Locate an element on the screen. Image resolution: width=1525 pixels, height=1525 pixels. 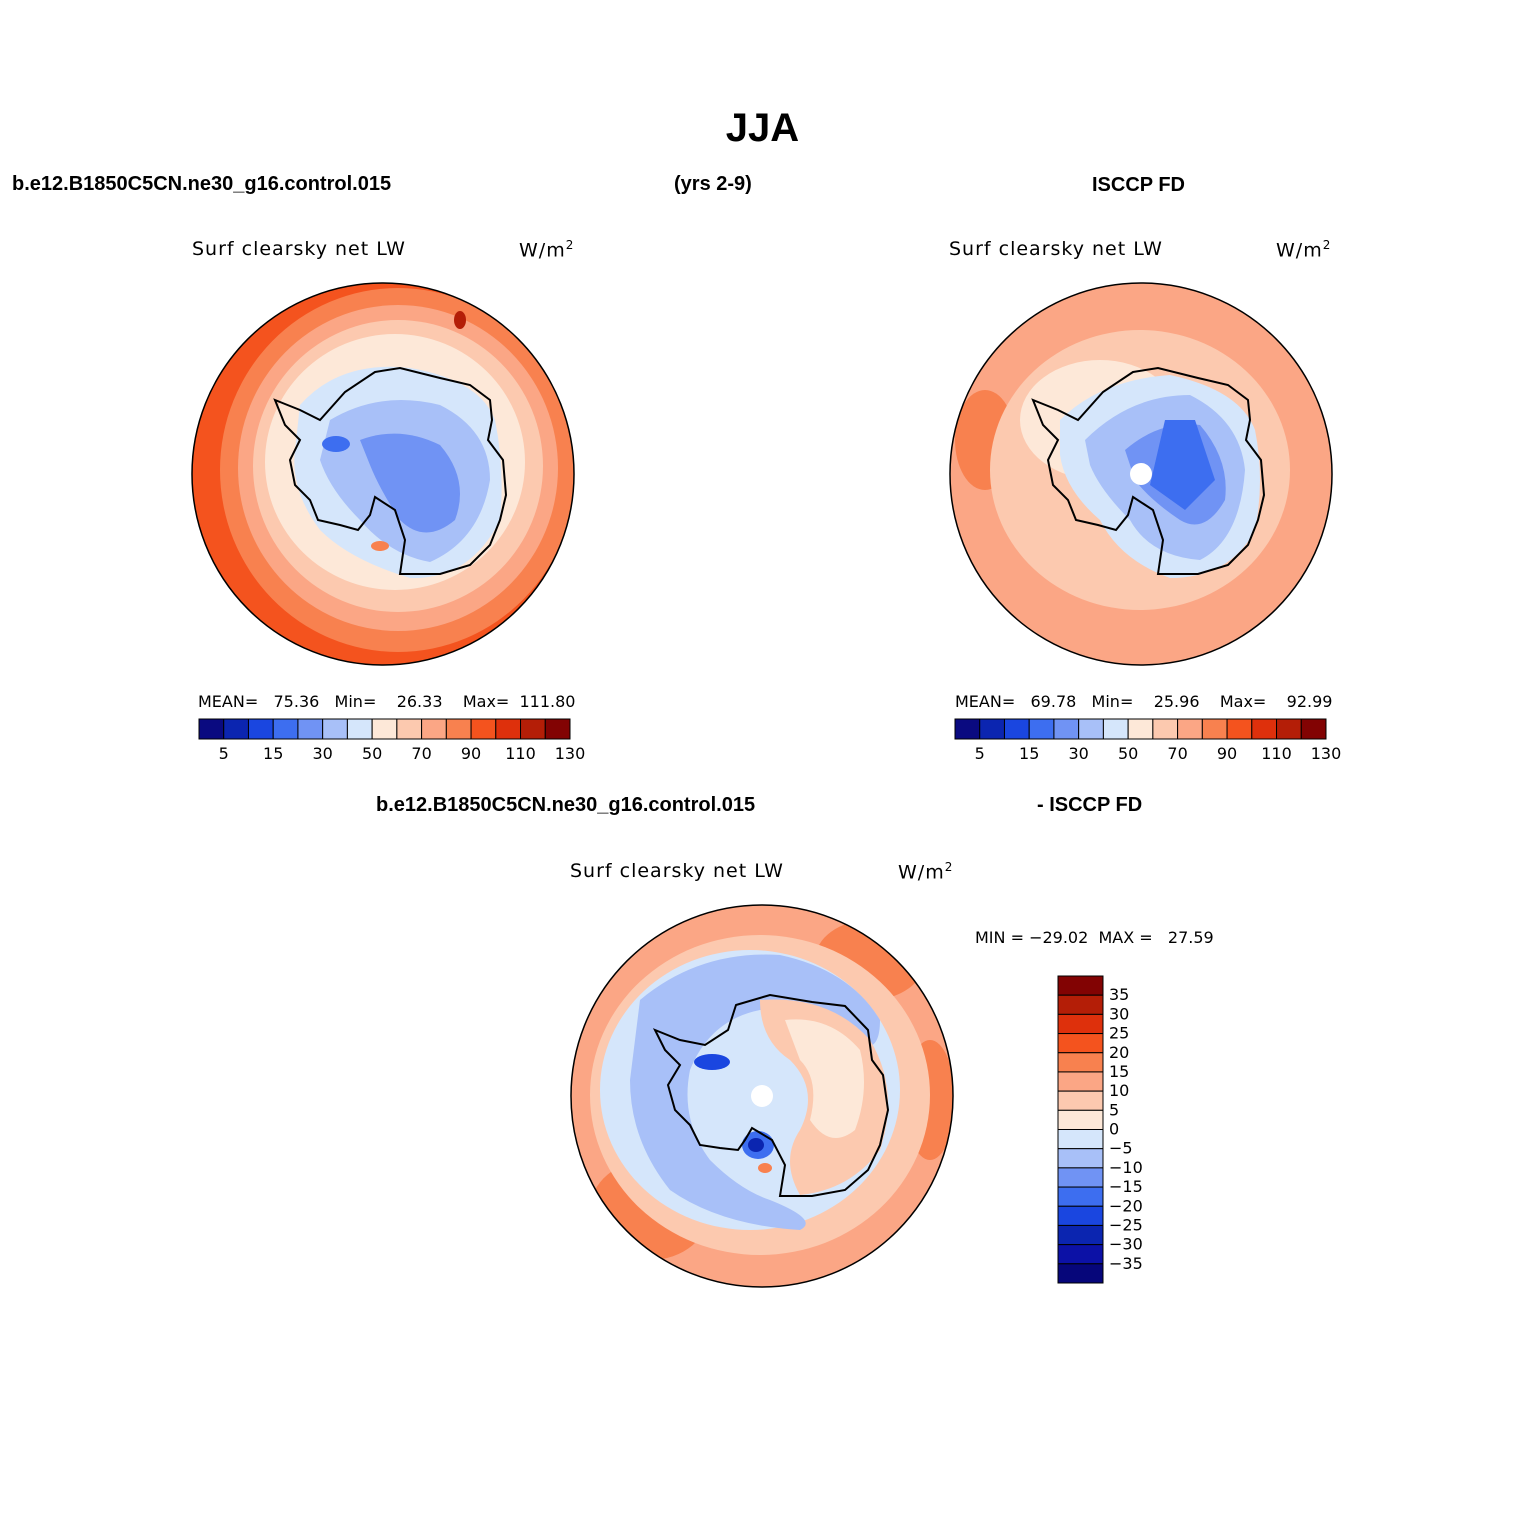
model-map is located at coordinates (383, 474).